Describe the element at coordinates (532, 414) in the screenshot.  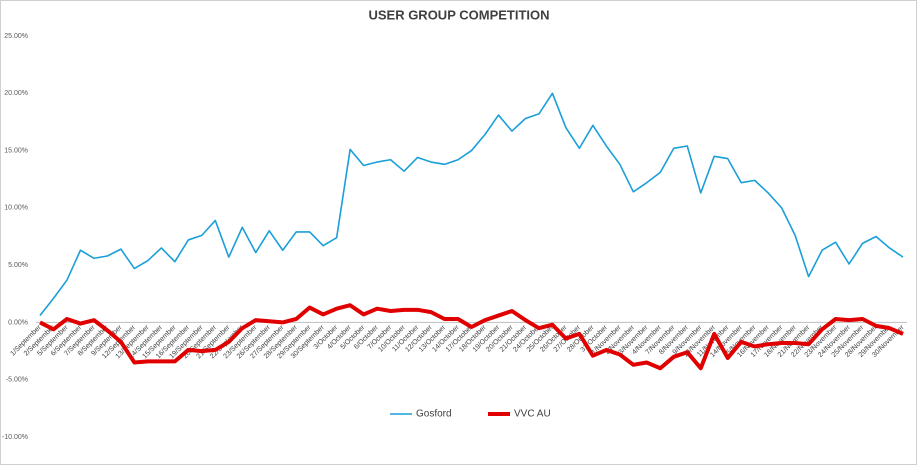
I see `legend-label: VVC AU` at that location.